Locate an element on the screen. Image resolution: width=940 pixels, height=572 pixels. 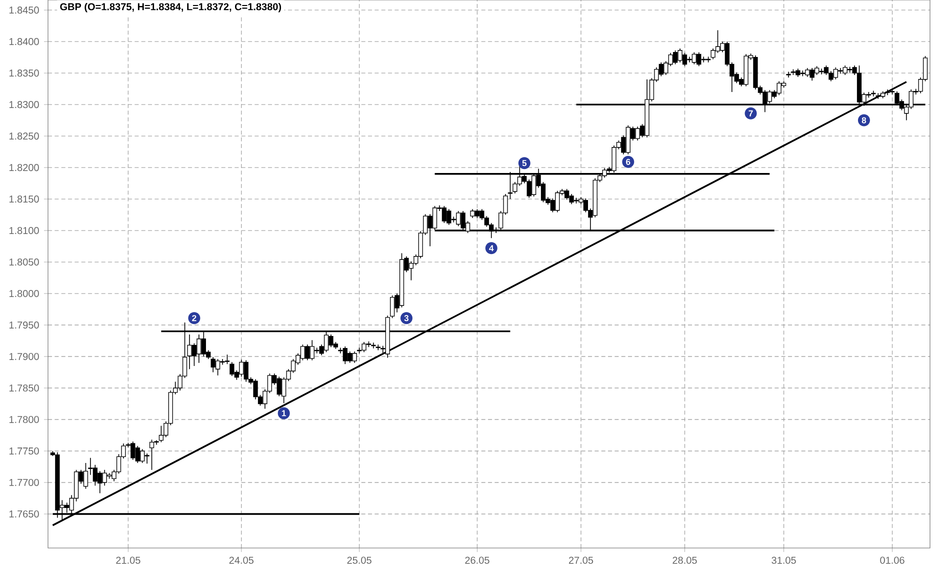
x-tick-label: 24.05 is located at coordinates (241, 560).